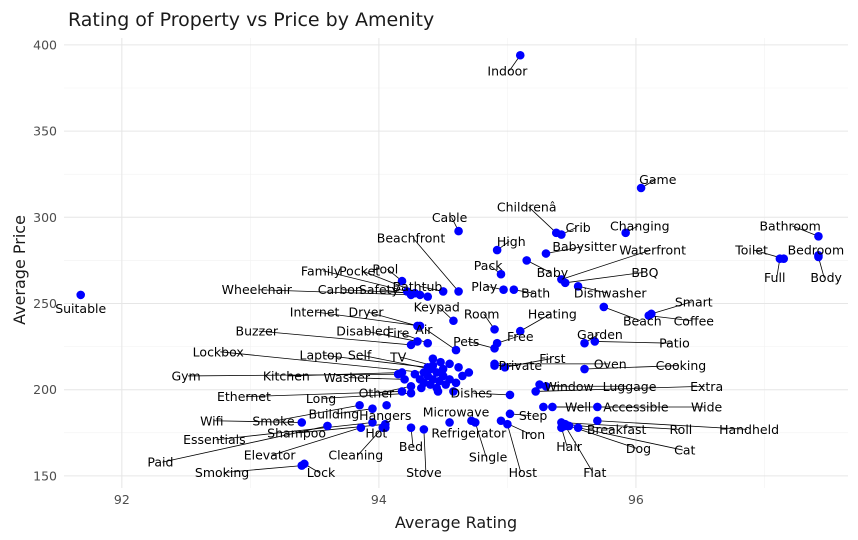 The width and height of the screenshot is (858, 540). Describe the element at coordinates (321, 398) in the screenshot. I see `point-label: Long` at that location.